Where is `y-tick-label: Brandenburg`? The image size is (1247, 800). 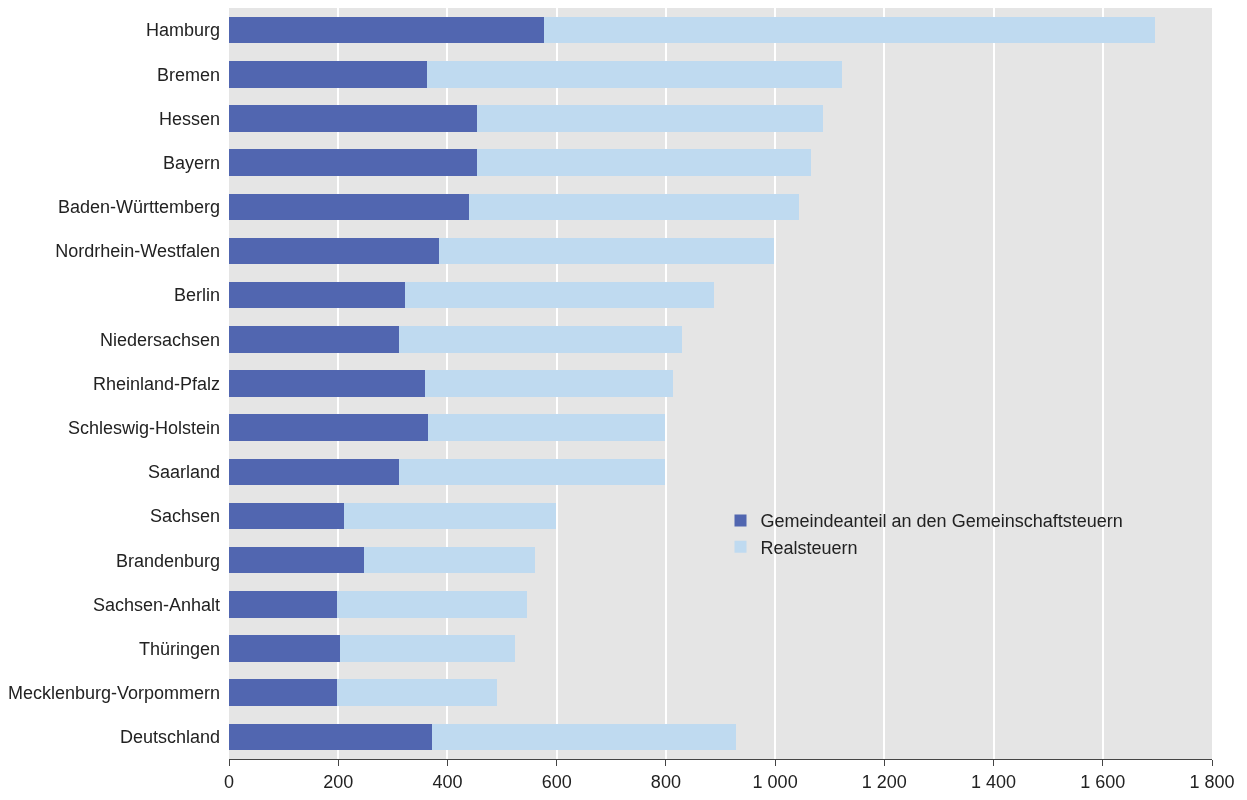 y-tick-label: Brandenburg is located at coordinates (167, 560).